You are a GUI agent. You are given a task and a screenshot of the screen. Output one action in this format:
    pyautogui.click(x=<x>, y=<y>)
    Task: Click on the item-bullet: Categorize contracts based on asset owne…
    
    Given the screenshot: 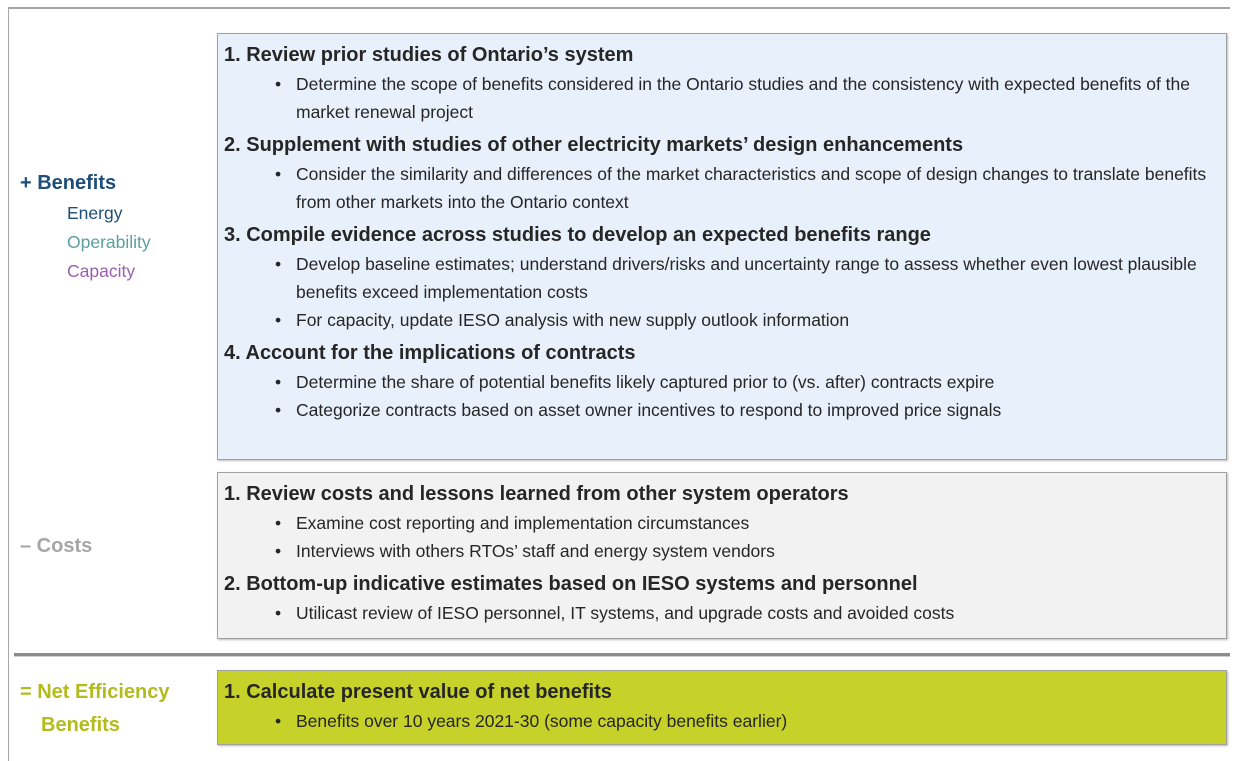 What is the action you would take?
    pyautogui.click(x=720, y=410)
    